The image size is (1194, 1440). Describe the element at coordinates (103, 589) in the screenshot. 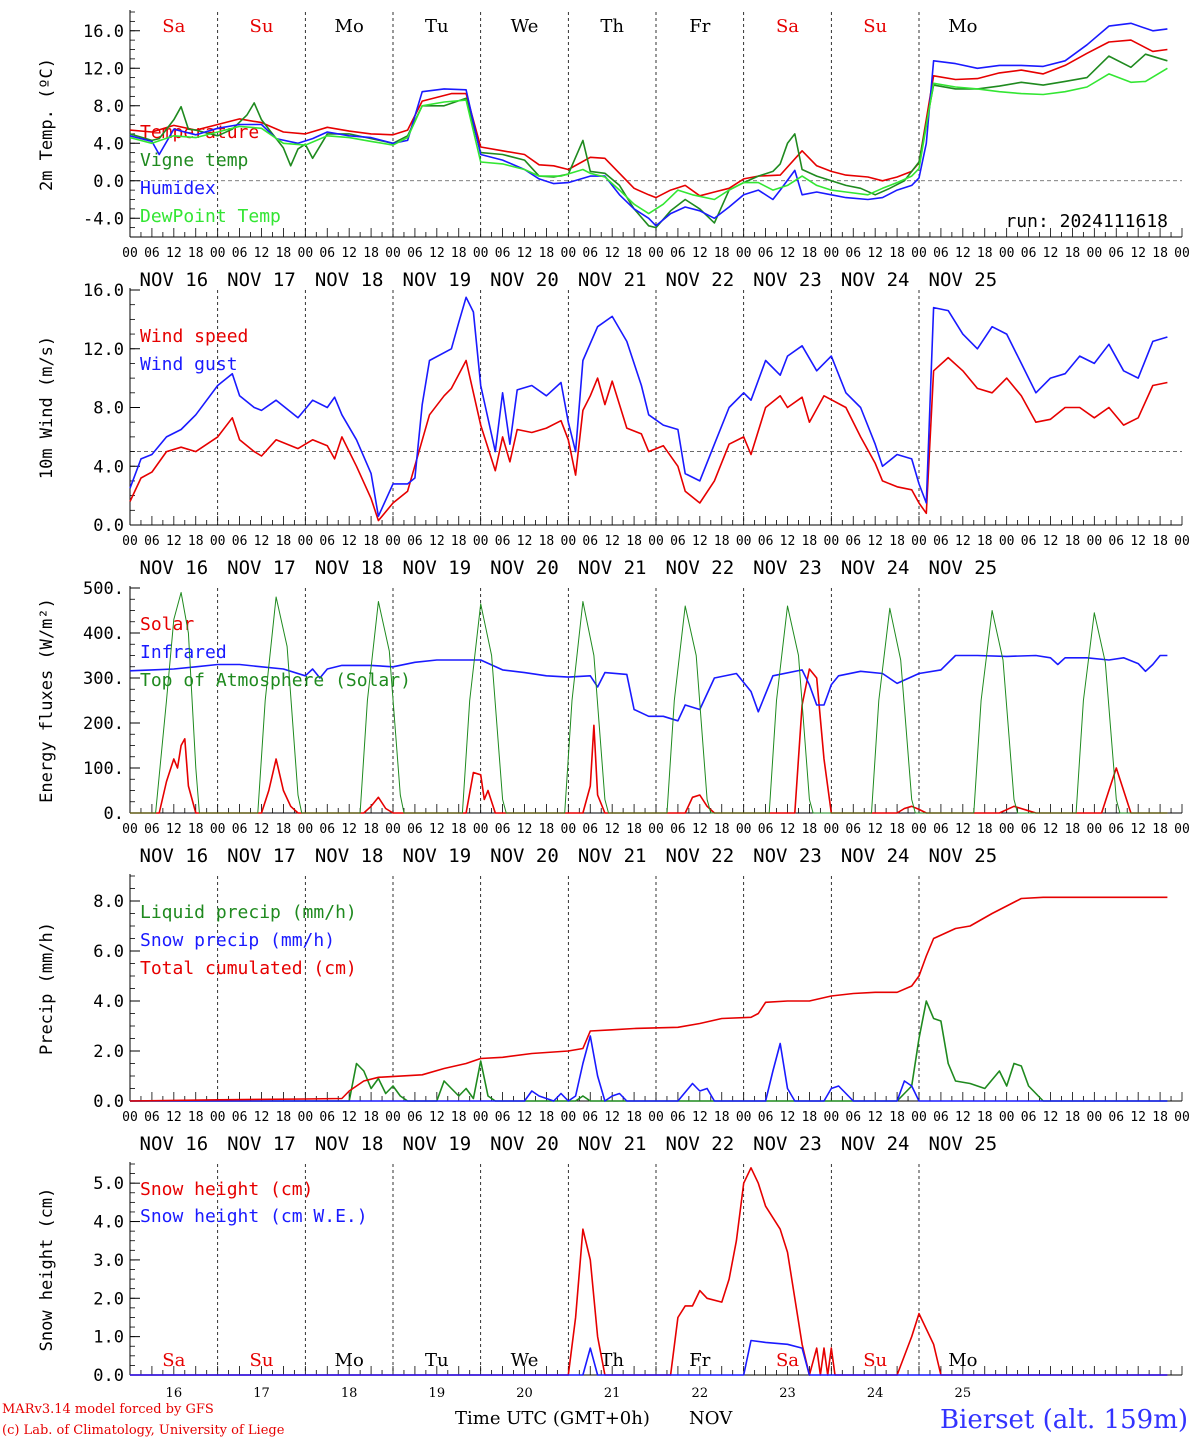

I see `y-tick-label: 500.` at that location.